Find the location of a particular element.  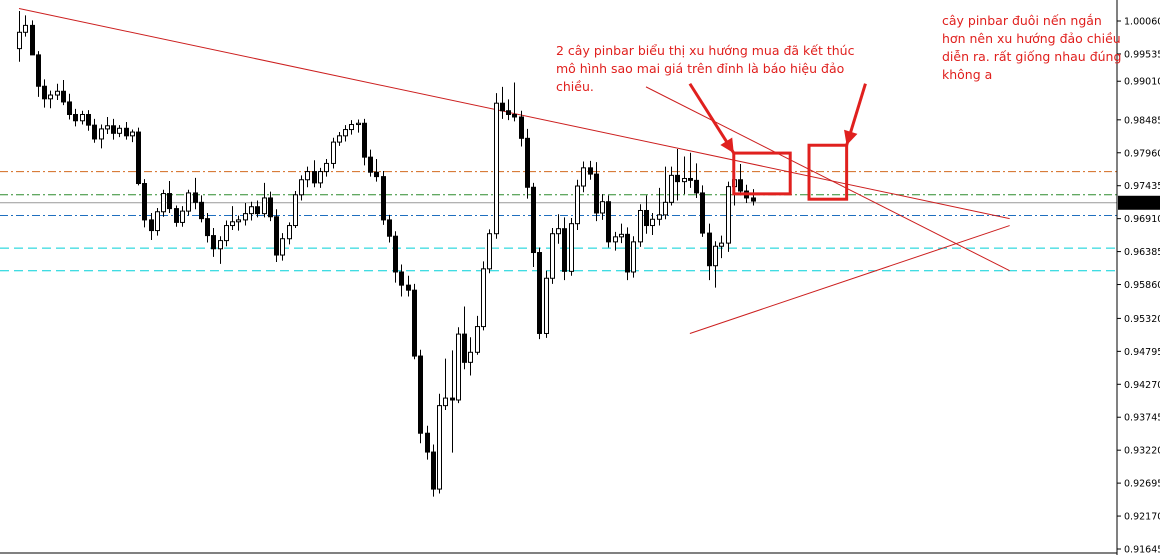

annotation-arrows is located at coordinates (777, 118).